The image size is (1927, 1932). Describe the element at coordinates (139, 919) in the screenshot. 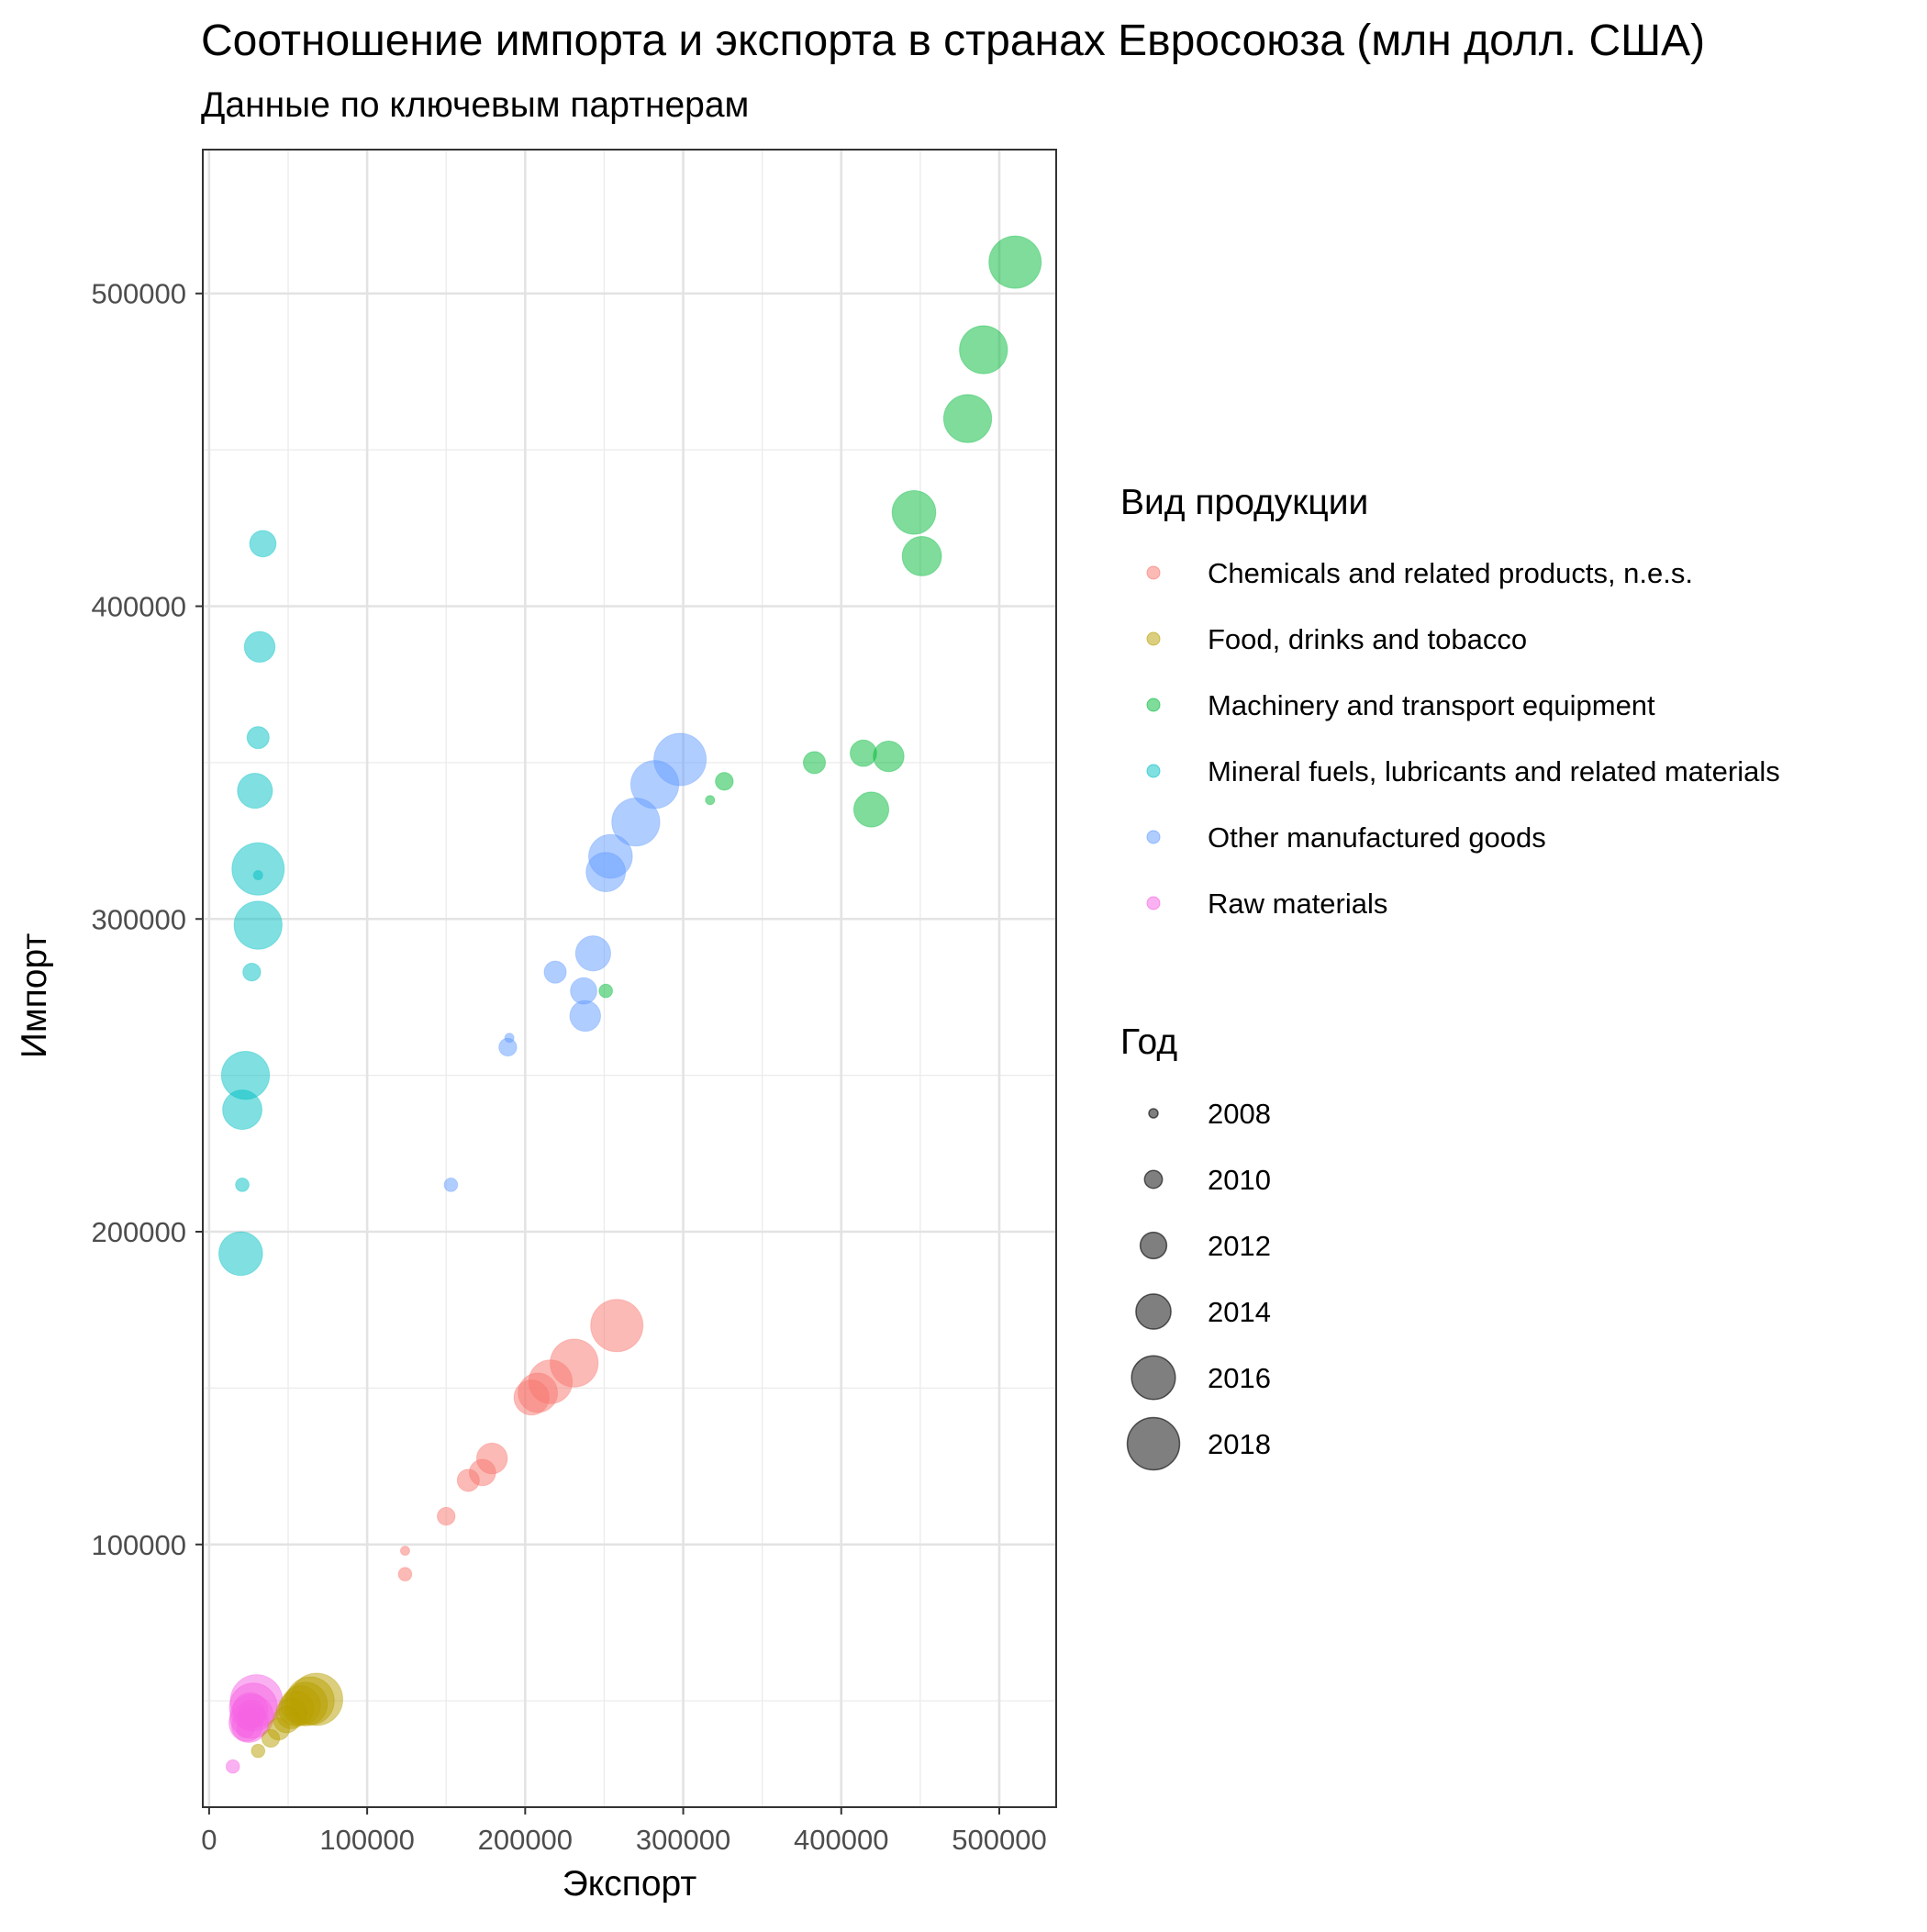

I see `y-tick-label: 300000` at that location.